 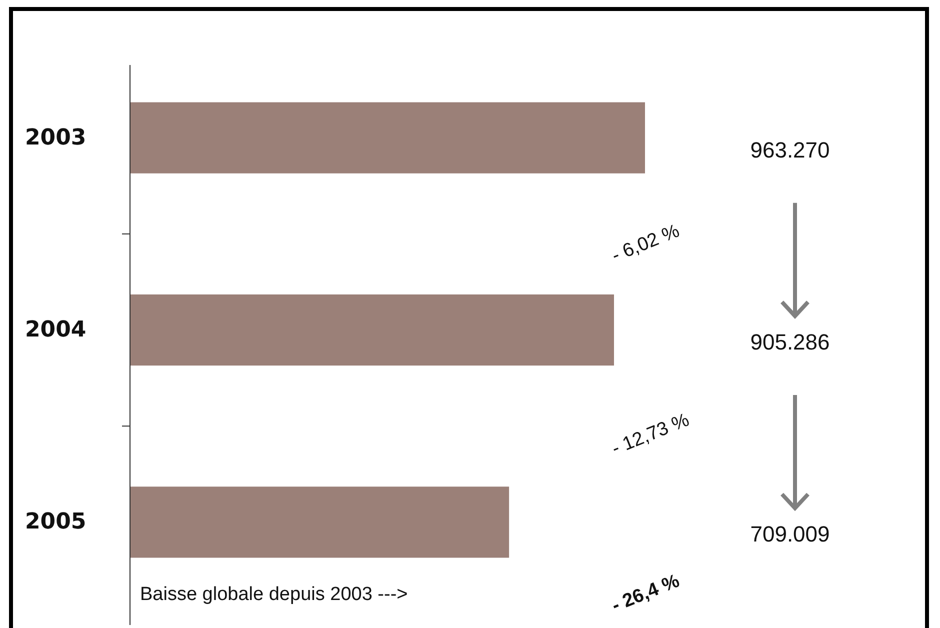 What do you see at coordinates (55, 330) in the screenshot?
I see `y-tick-label: 2004` at bounding box center [55, 330].